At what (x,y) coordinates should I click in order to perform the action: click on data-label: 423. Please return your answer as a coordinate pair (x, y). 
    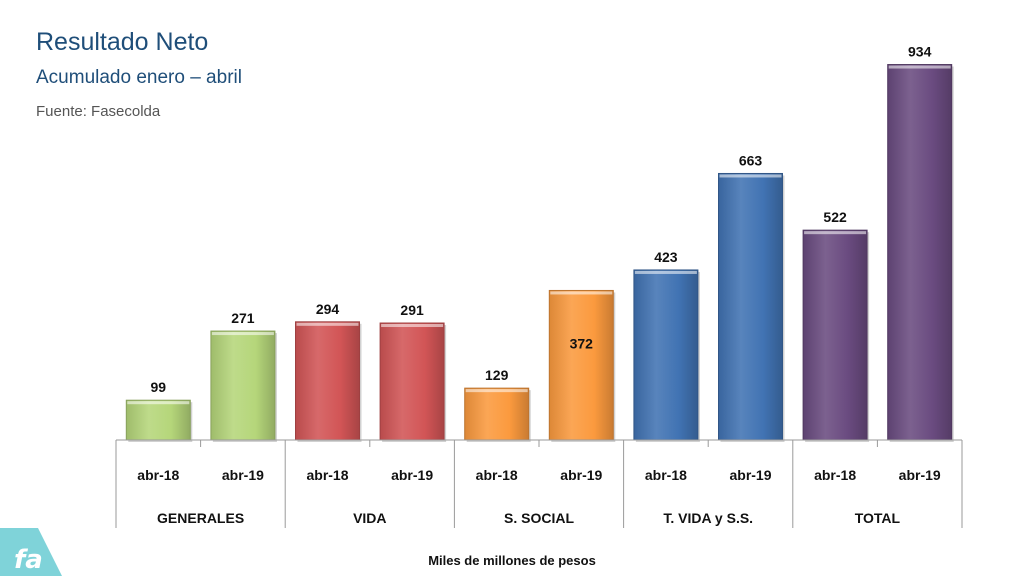
    Looking at the image, I should click on (666, 257).